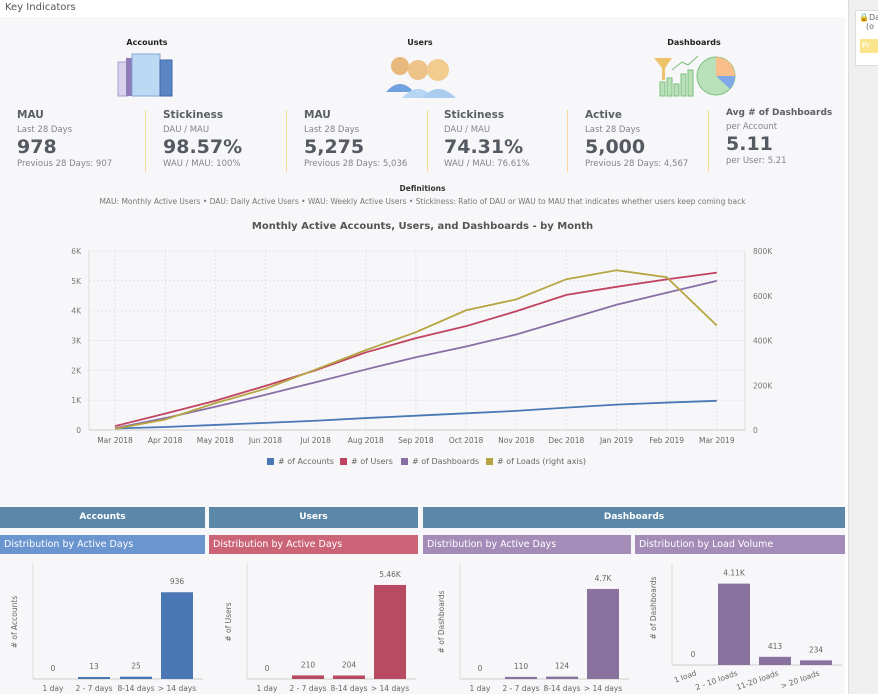  What do you see at coordinates (203, 147) in the screenshot?
I see `kpi-value: 98.57%` at bounding box center [203, 147].